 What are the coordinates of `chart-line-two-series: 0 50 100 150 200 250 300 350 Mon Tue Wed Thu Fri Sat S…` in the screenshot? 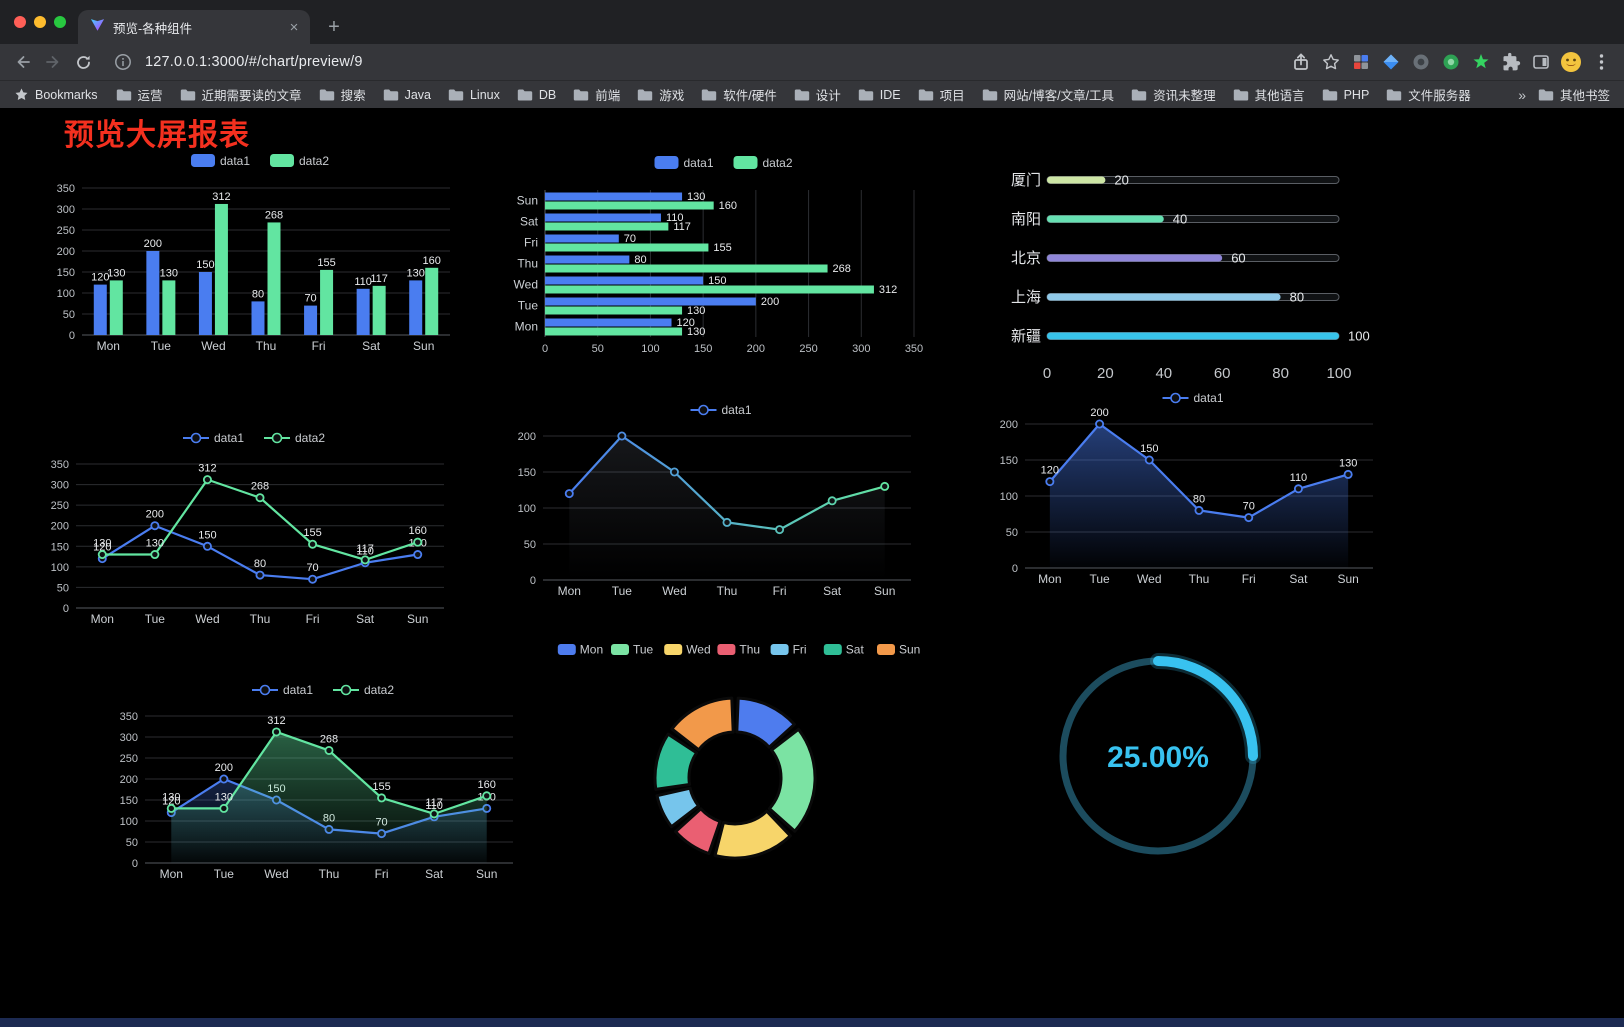 It's located at (256, 530).